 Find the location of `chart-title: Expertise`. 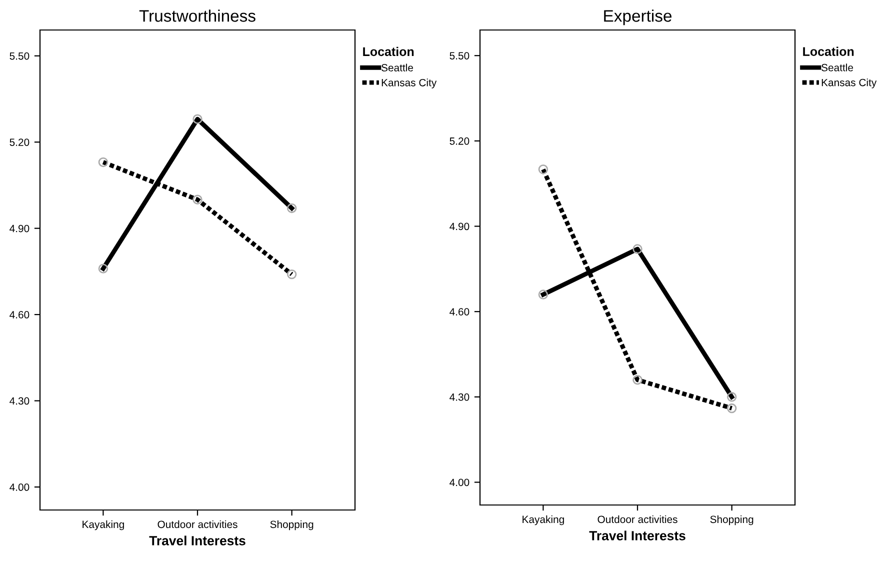

chart-title: Expertise is located at coordinates (638, 18).